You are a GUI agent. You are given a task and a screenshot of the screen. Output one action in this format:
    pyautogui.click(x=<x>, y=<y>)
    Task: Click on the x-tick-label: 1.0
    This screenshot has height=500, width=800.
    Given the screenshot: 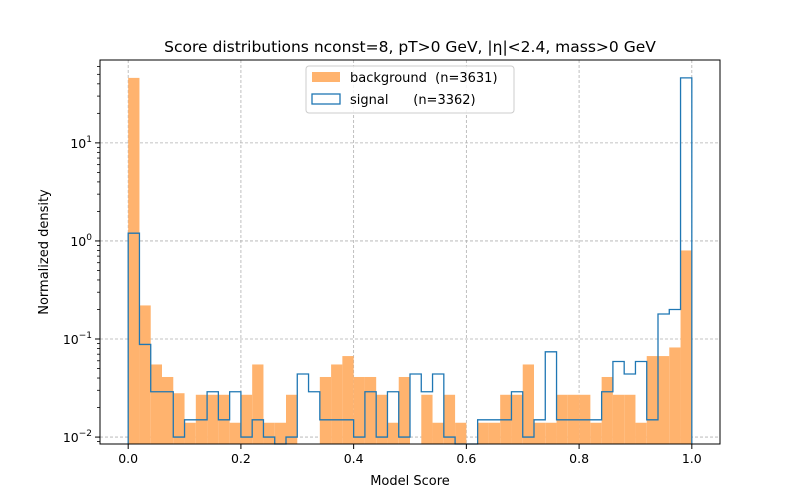 What is the action you would take?
    pyautogui.click(x=692, y=458)
    